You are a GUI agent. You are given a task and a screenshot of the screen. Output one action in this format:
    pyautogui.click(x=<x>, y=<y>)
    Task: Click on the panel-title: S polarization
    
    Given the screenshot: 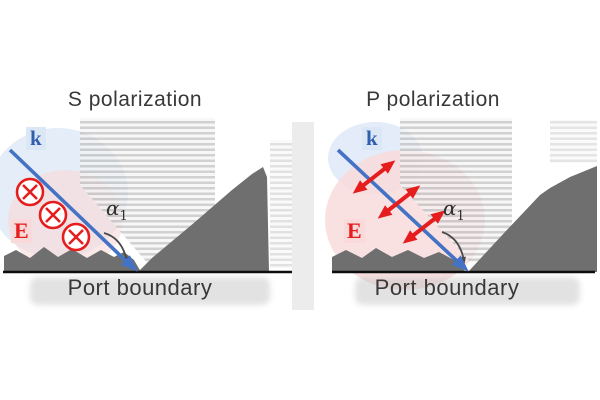 What is the action you would take?
    pyautogui.click(x=135, y=99)
    